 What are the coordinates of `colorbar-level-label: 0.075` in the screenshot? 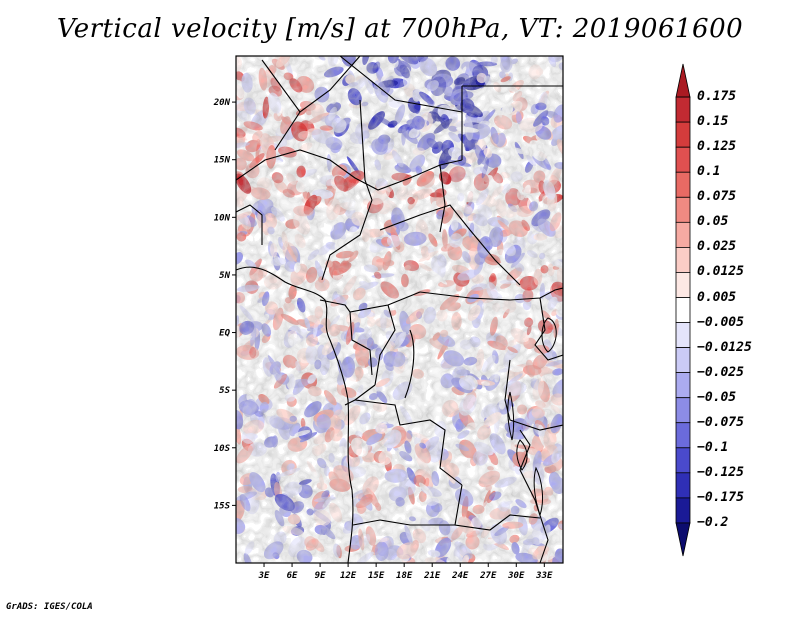 It's located at (717, 197).